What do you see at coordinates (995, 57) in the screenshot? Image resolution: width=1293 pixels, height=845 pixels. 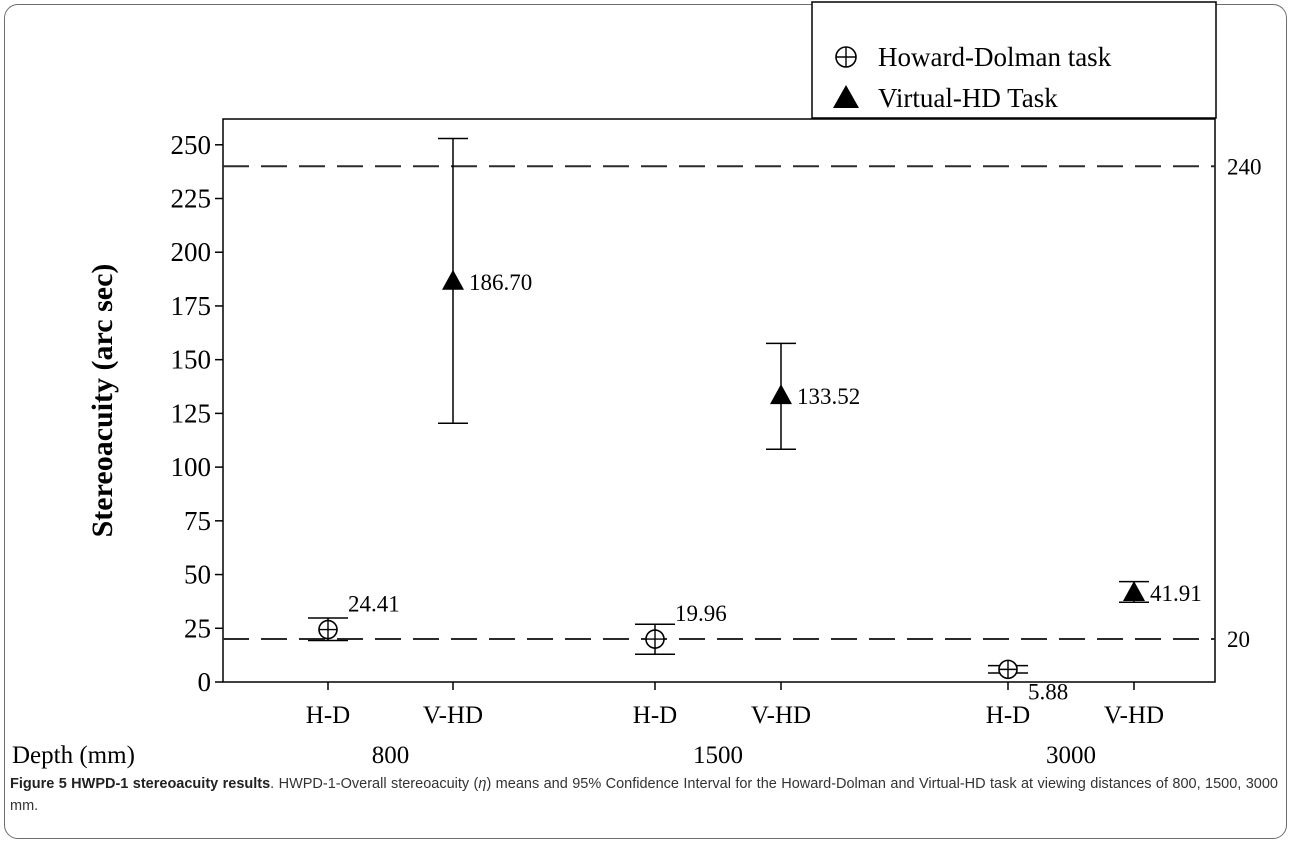 I see `legend-label-howard-dolman: Howard-Dolman task` at bounding box center [995, 57].